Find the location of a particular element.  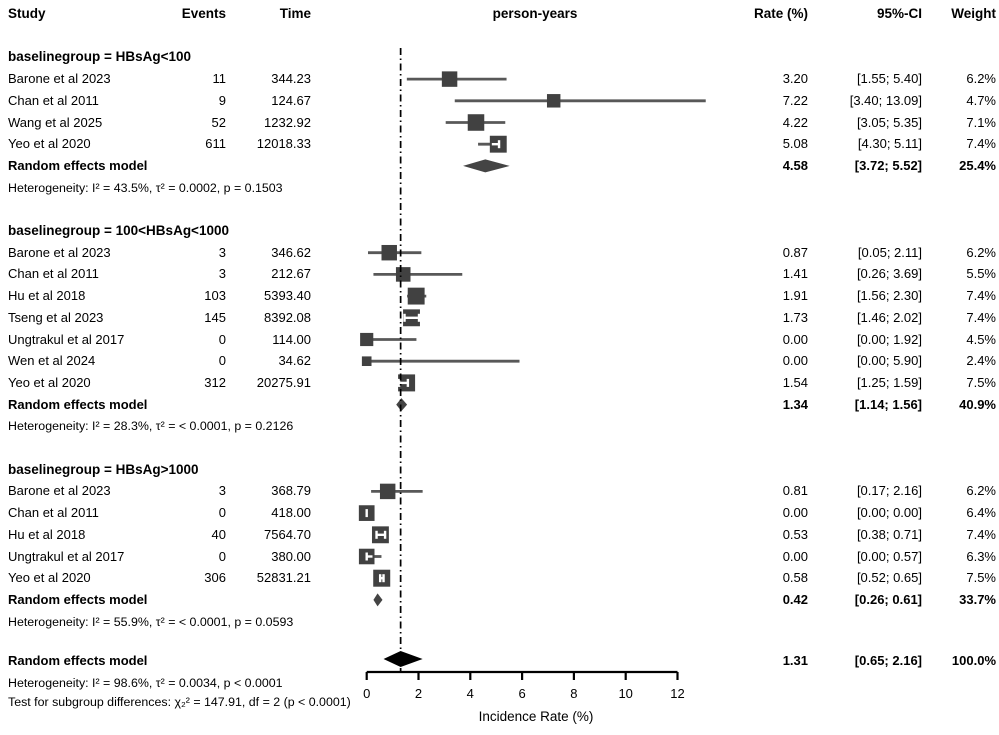

ci-value: [0.52; 0.65] is located at coordinates (889, 578).